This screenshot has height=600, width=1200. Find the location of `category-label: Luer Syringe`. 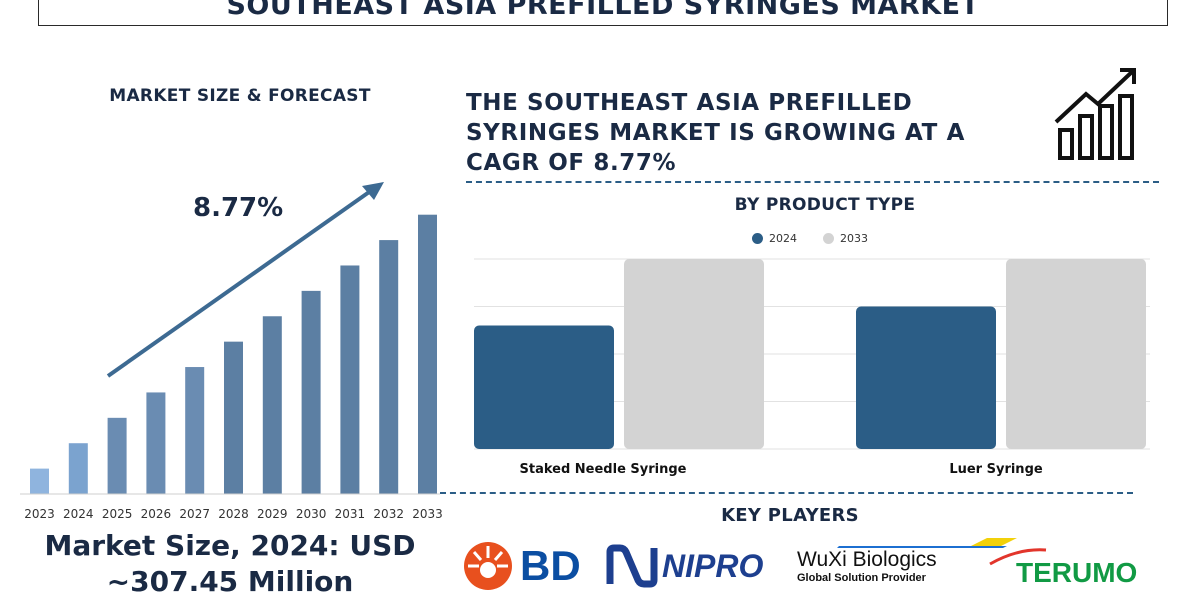

category-label: Luer Syringe is located at coordinates (996, 469).